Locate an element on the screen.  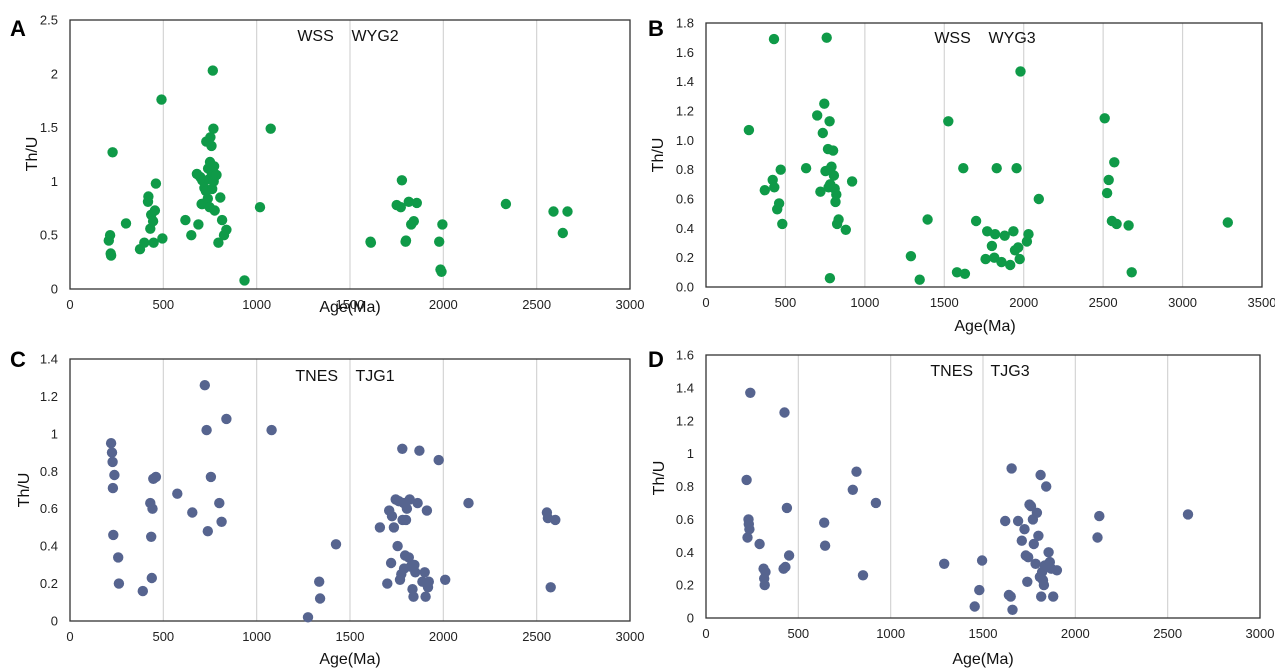
x-tick-label: 2500 is located at coordinates (536, 636).